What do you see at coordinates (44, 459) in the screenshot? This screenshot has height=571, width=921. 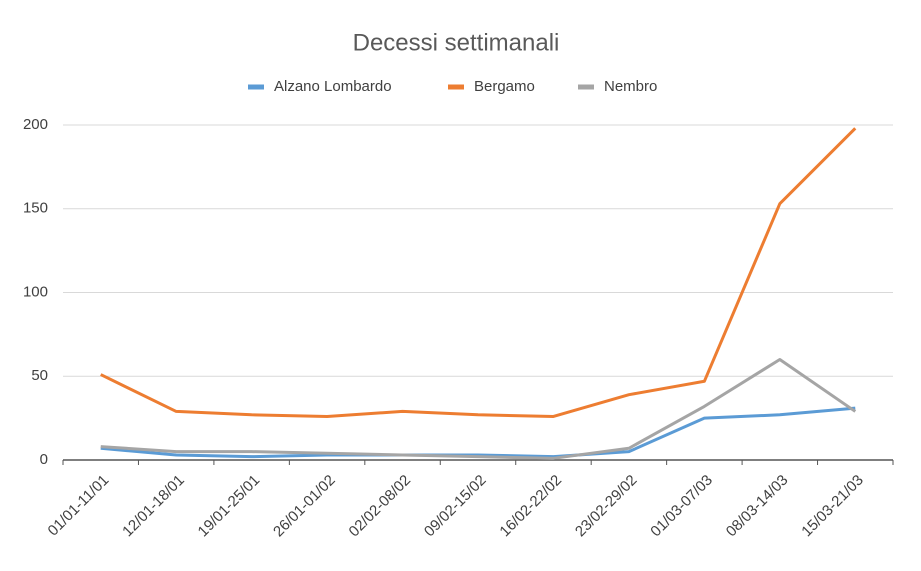 I see `y-tick-label: 0` at bounding box center [44, 459].